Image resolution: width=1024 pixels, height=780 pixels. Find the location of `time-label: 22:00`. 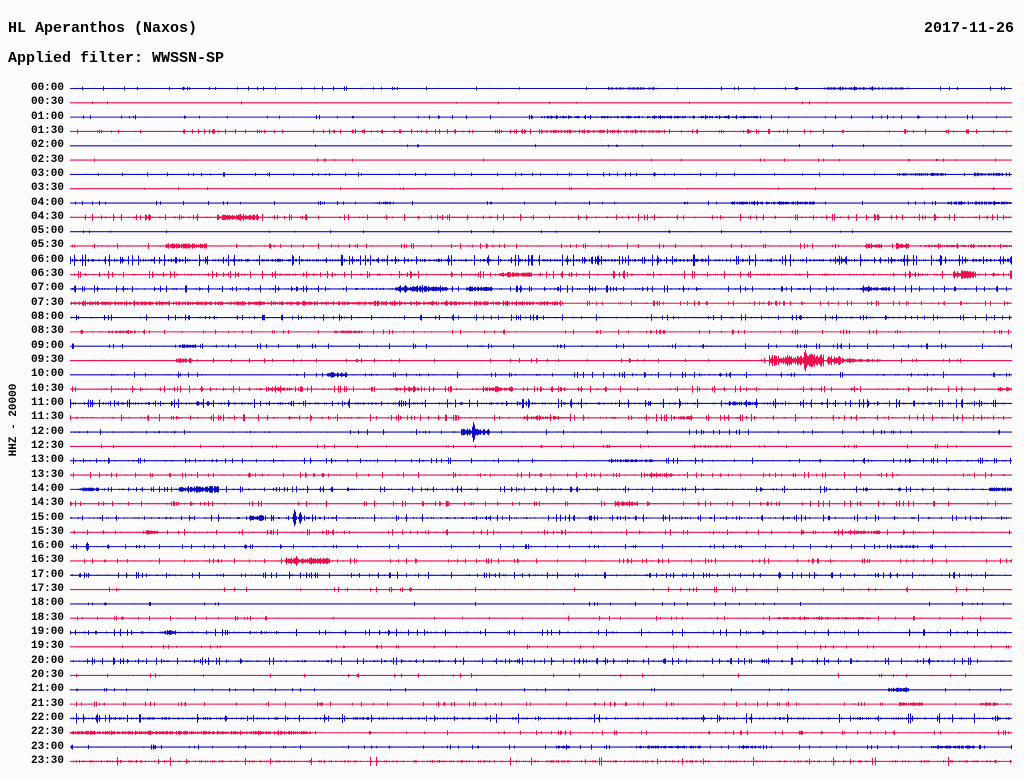

time-label: 22:00 is located at coordinates (47, 717).